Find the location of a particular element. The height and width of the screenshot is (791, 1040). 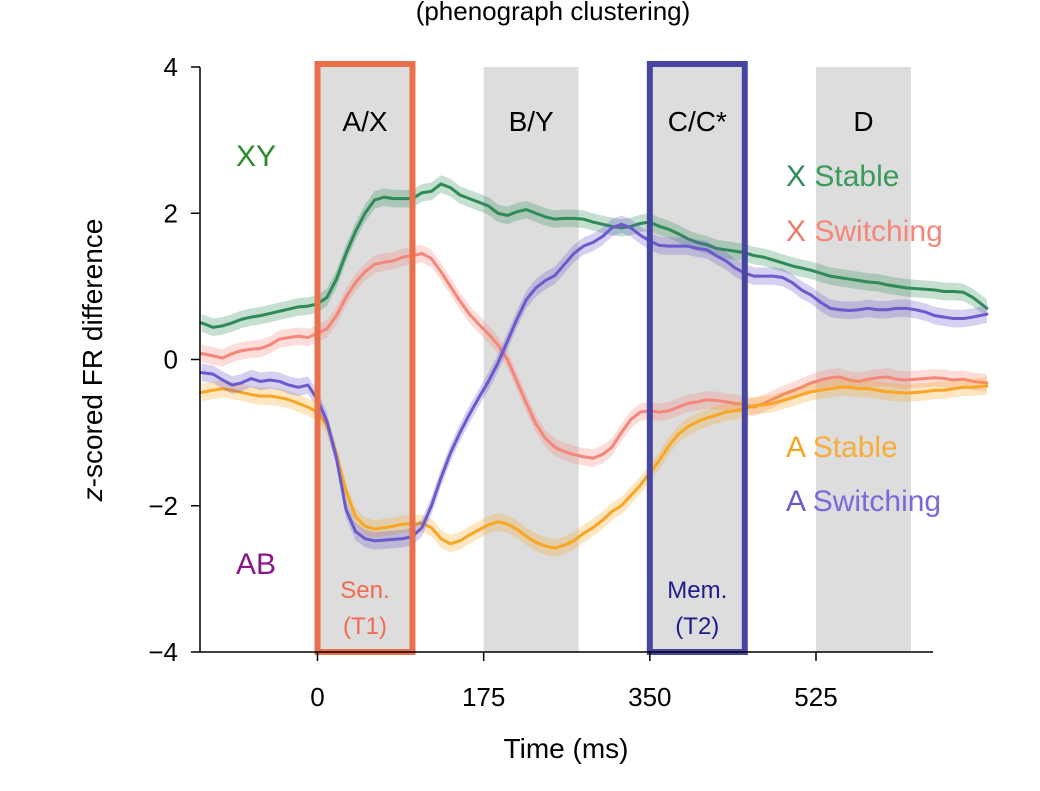

highlight-box-sublabel-memory: (T2) is located at coordinates (697, 626).